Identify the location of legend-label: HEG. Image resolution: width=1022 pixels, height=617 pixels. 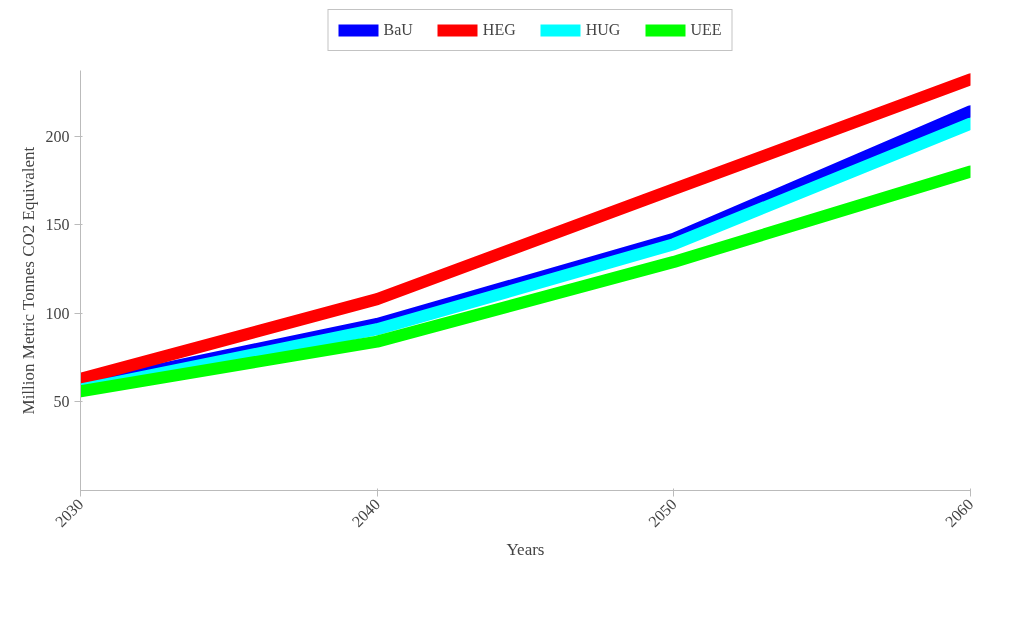
(499, 30).